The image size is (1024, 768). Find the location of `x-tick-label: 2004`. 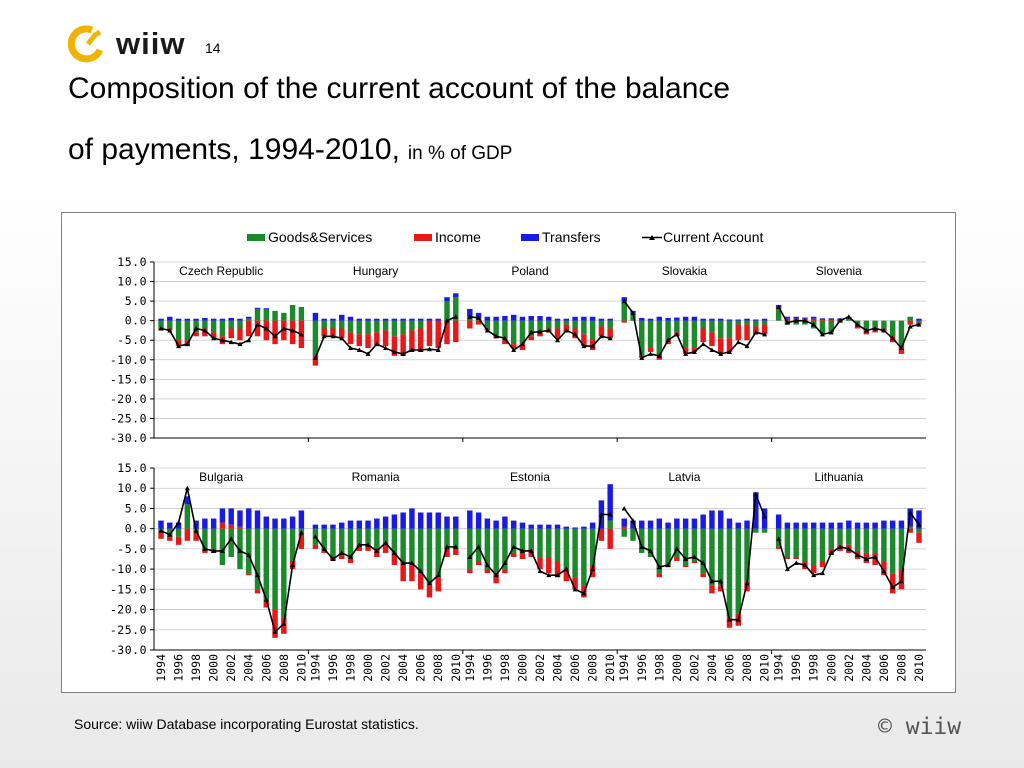

x-tick-label: 2004 is located at coordinates (712, 668).